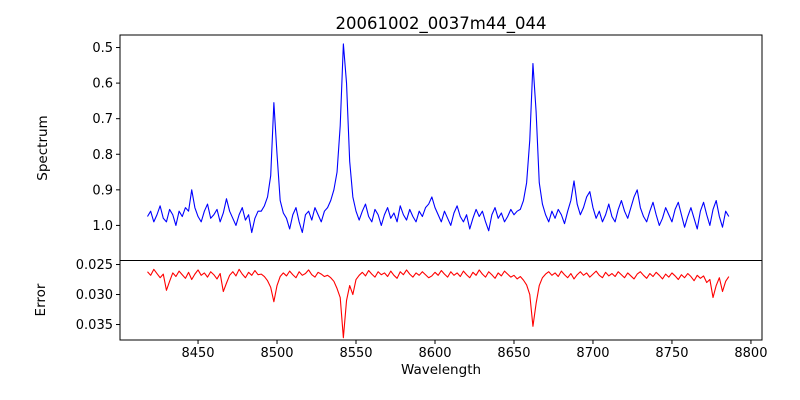 This screenshot has width=800, height=400. I want to click on error-axis-label: Error, so click(41, 299).